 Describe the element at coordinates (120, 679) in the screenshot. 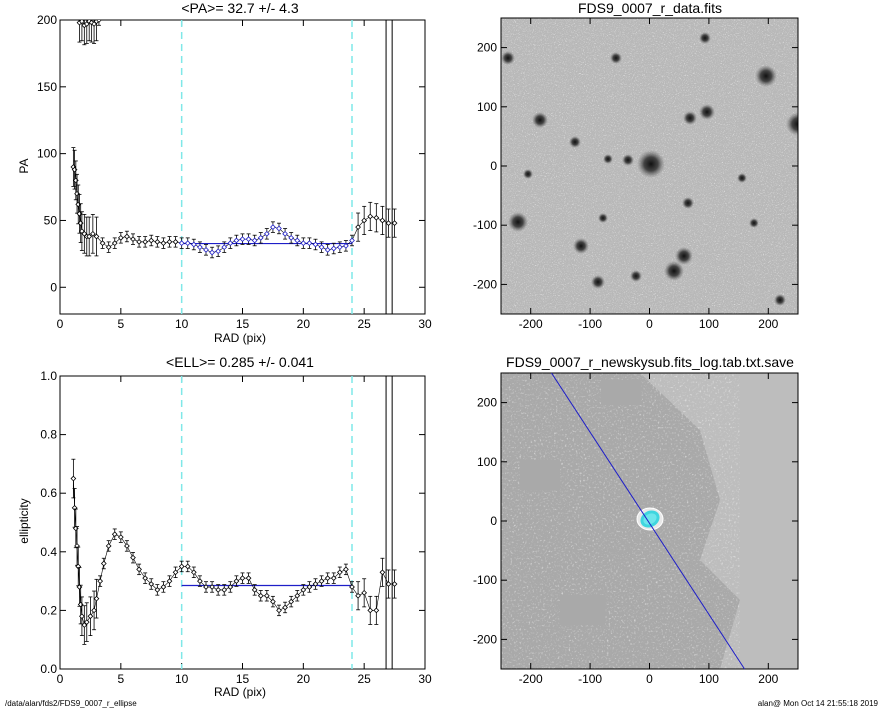

I see `ell-x-tick-label: 5` at that location.